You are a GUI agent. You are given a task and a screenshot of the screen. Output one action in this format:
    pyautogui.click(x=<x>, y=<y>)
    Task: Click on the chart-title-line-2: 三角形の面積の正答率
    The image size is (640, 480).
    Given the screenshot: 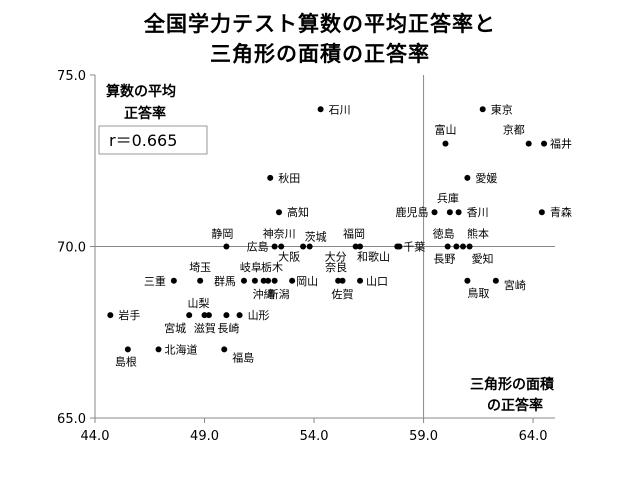 What is the action you would take?
    pyautogui.click(x=320, y=54)
    